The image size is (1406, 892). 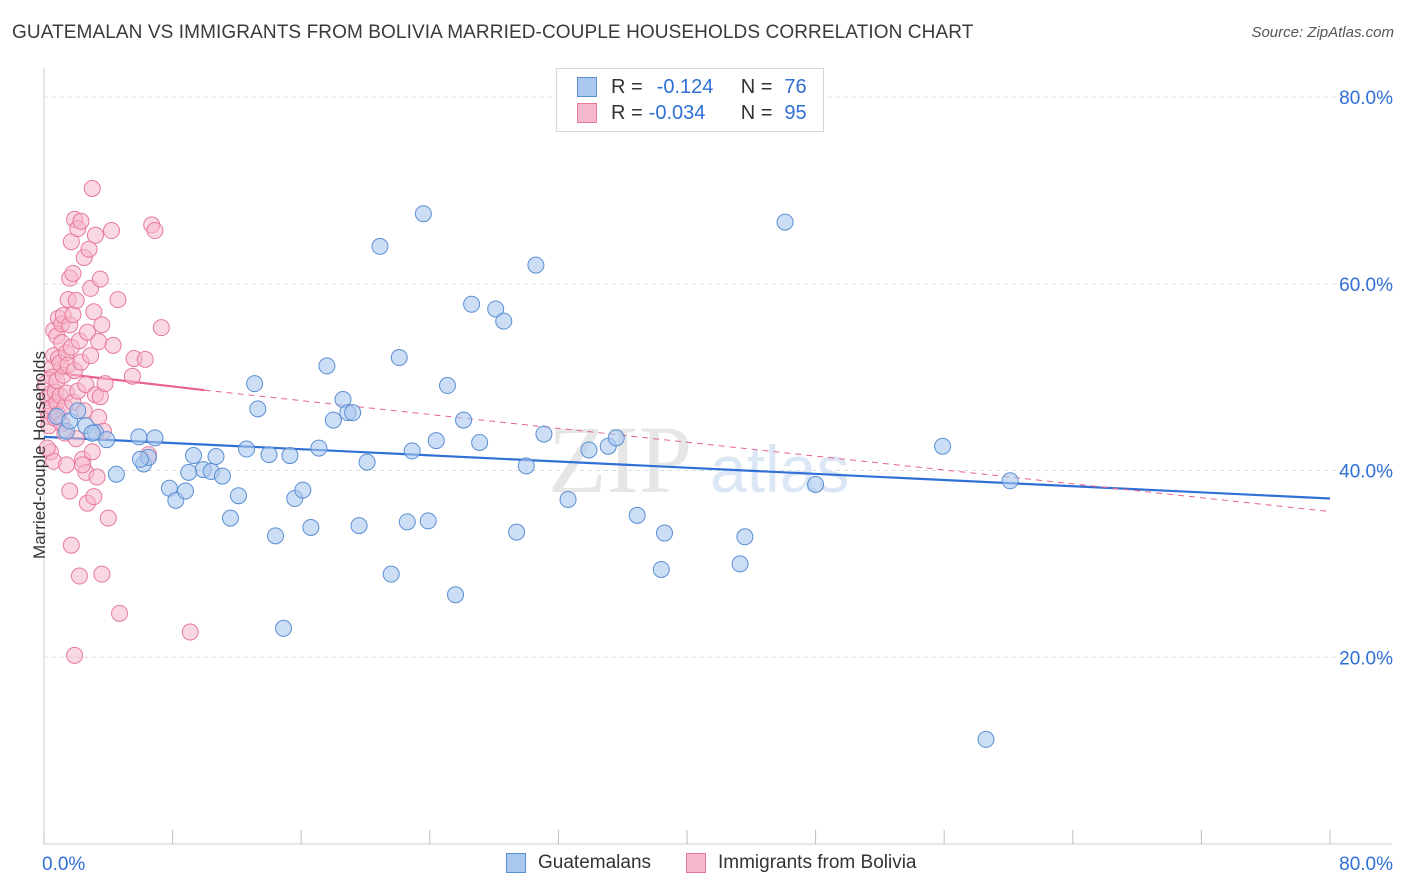 I want to click on watermark: ZIP atlas, so click(x=698, y=459).